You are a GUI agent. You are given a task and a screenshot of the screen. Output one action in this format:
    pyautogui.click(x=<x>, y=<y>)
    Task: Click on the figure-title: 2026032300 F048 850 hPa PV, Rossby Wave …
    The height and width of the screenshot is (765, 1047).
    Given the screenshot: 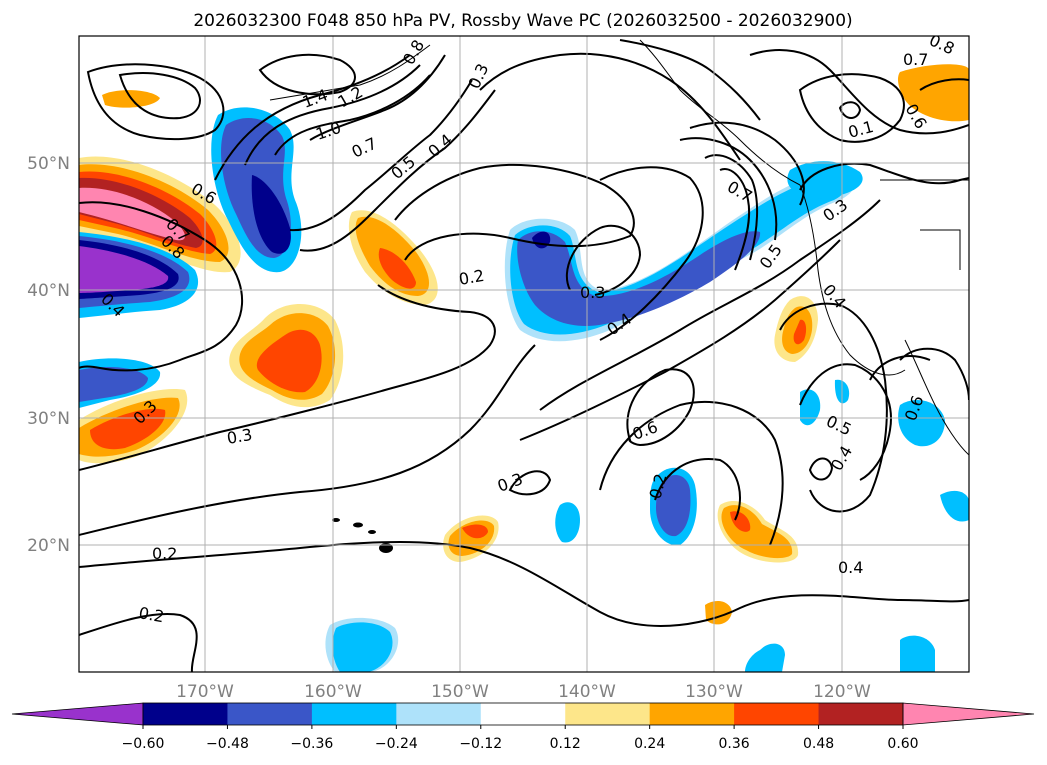 What is the action you would take?
    pyautogui.click(x=522, y=21)
    